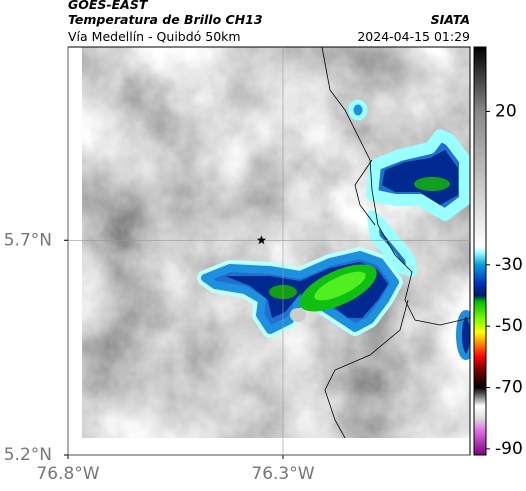 The image size is (526, 491). Describe the element at coordinates (413, 36) in the screenshot. I see `timestamp: 2024-04-15 01:29` at that location.